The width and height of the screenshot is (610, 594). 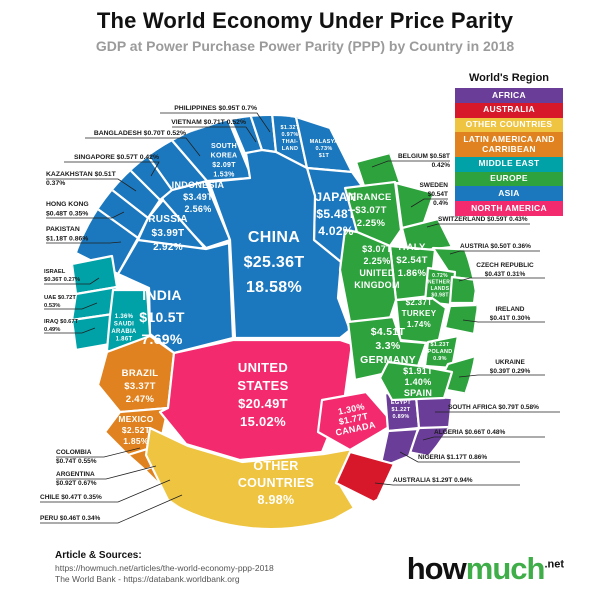 I want to click on cell-label-line: $1.22T, so click(x=401, y=410).